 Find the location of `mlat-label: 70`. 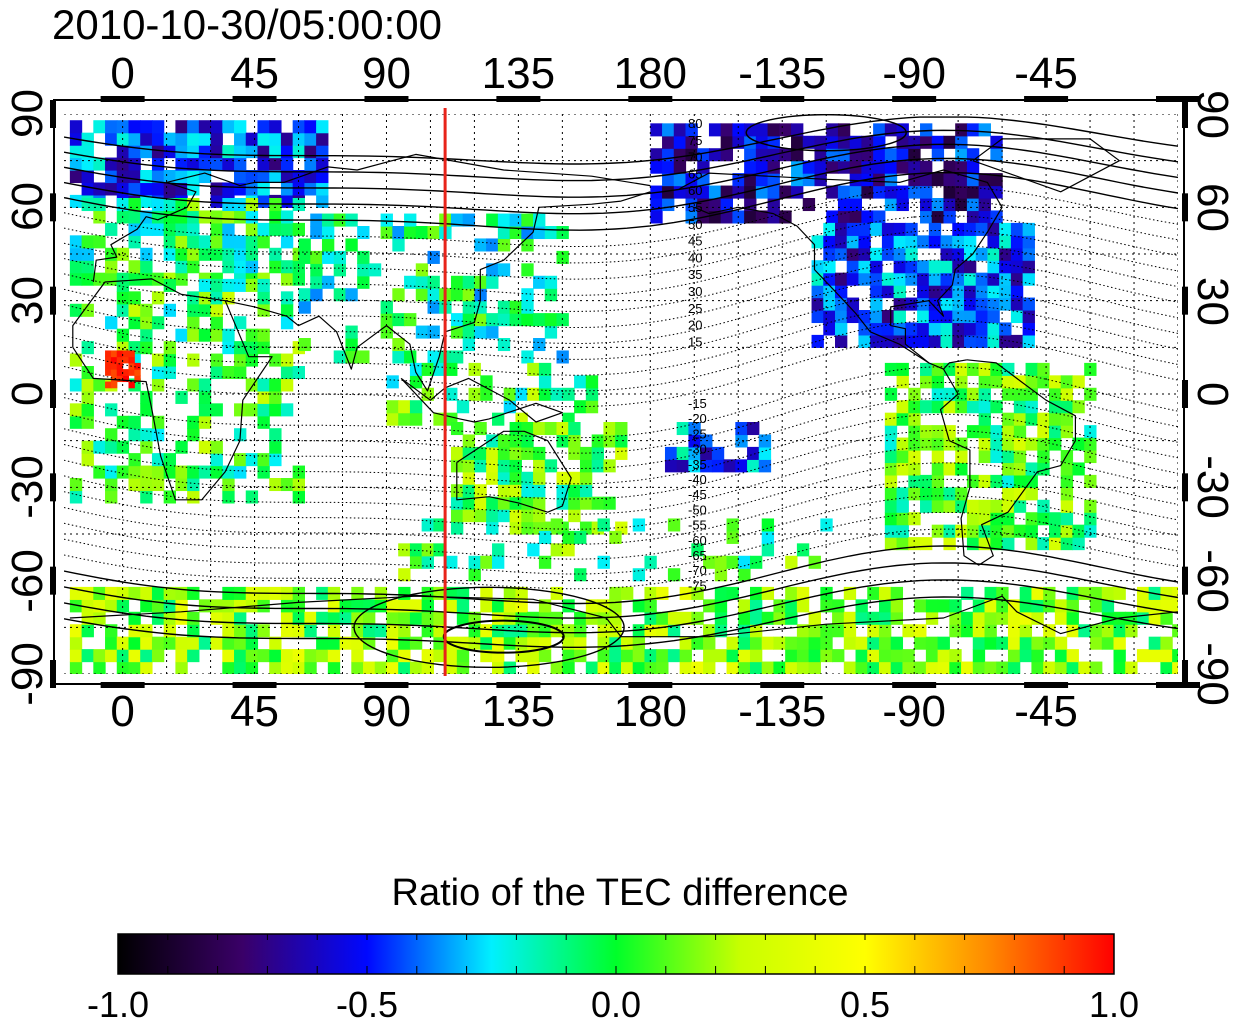

mlat-label: 70 is located at coordinates (695, 157).